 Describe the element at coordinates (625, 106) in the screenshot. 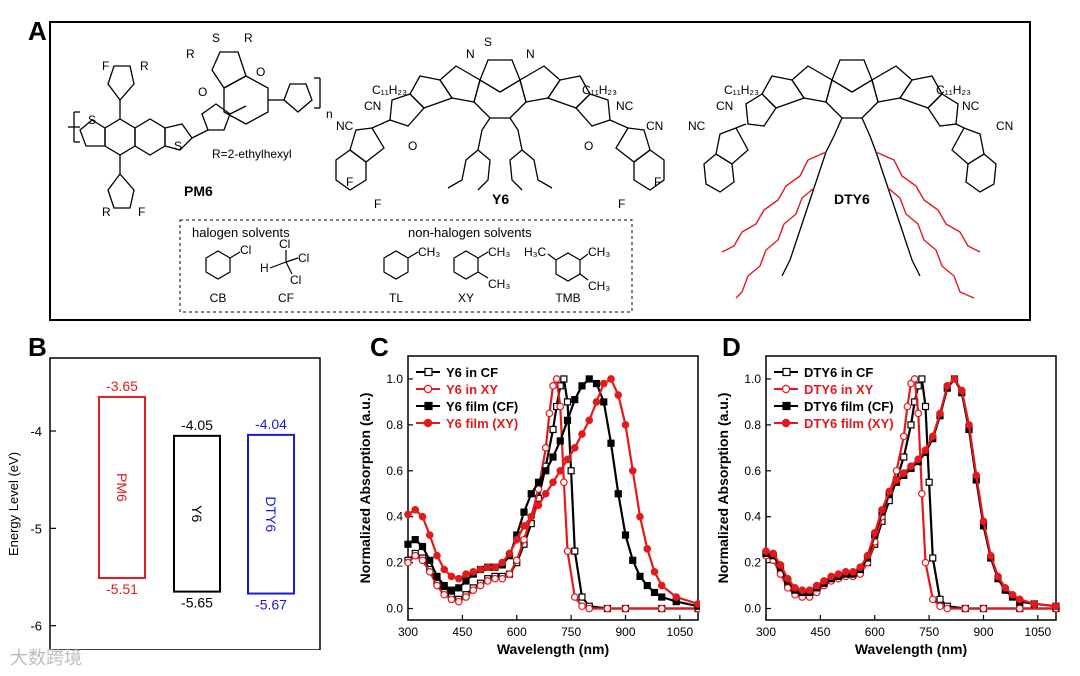

I see `y6-nc-right: NC` at that location.